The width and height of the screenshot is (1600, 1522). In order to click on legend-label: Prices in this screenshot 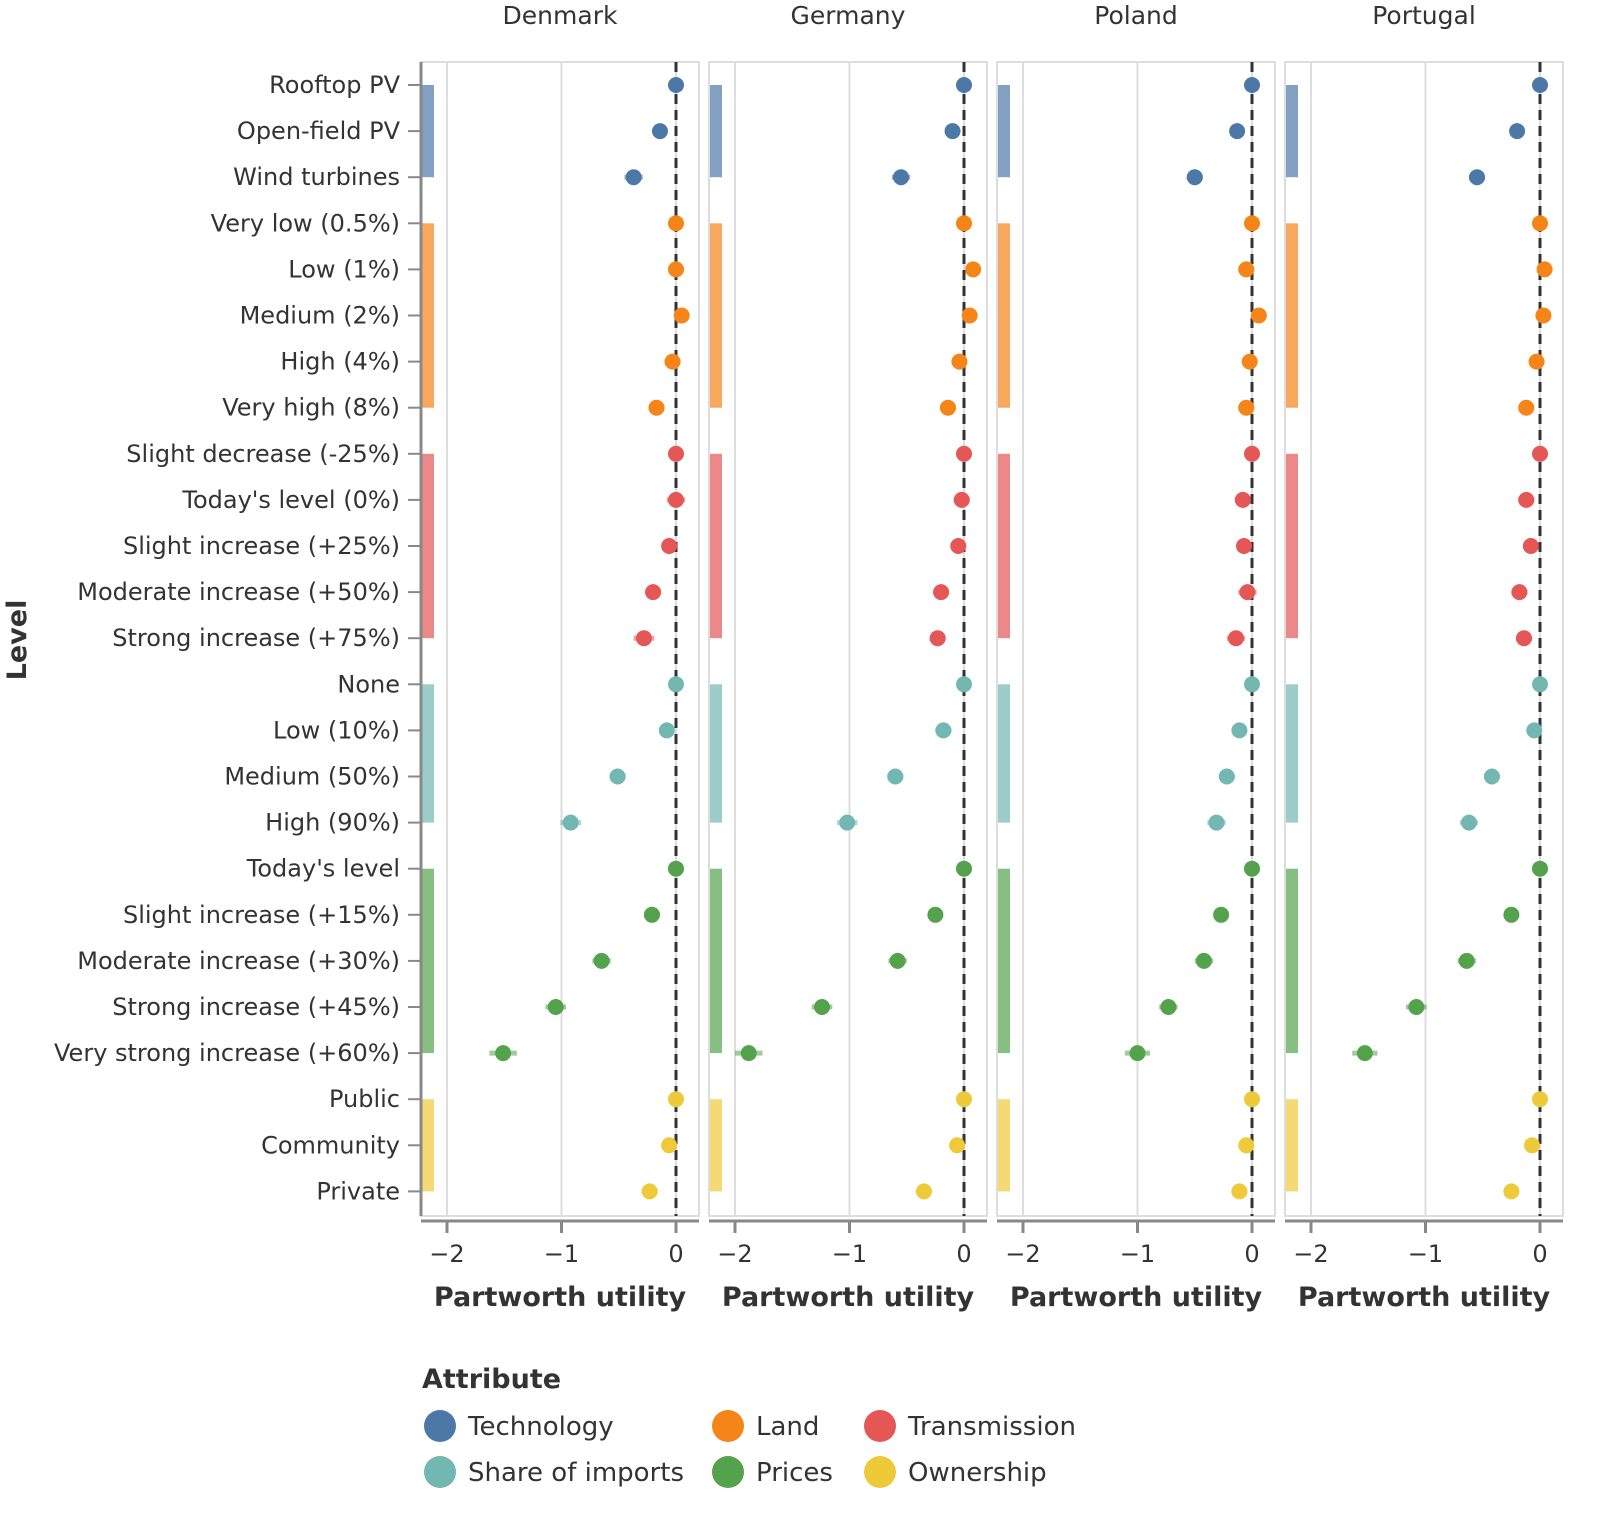, I will do `click(794, 1473)`.